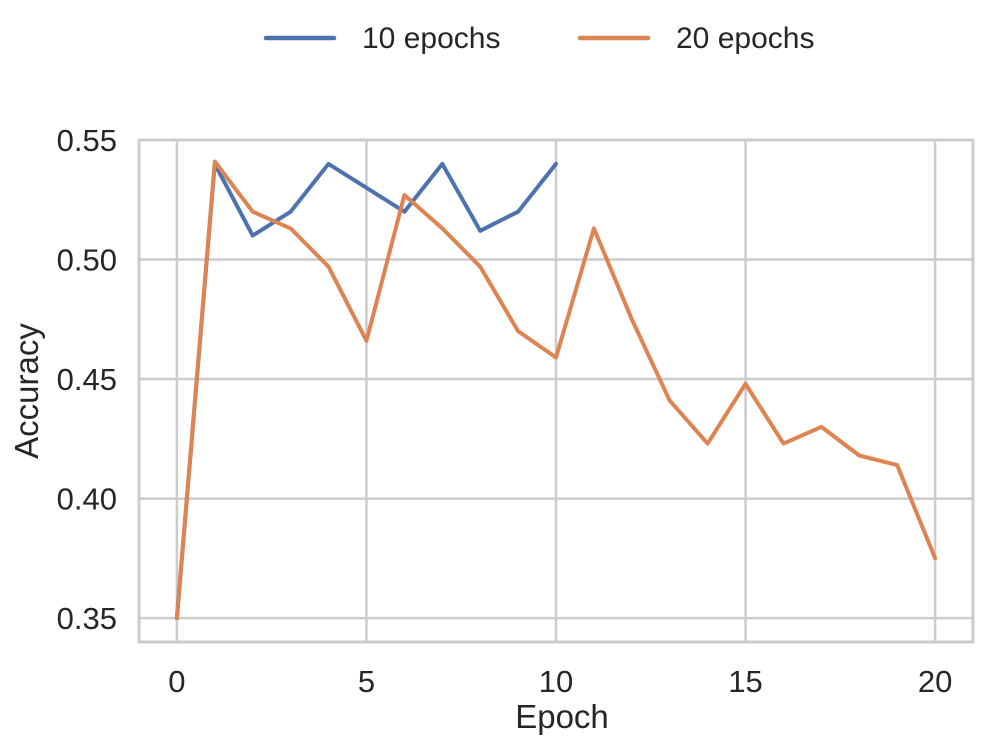  I want to click on y-tick-label: 0.35, so click(87, 618).